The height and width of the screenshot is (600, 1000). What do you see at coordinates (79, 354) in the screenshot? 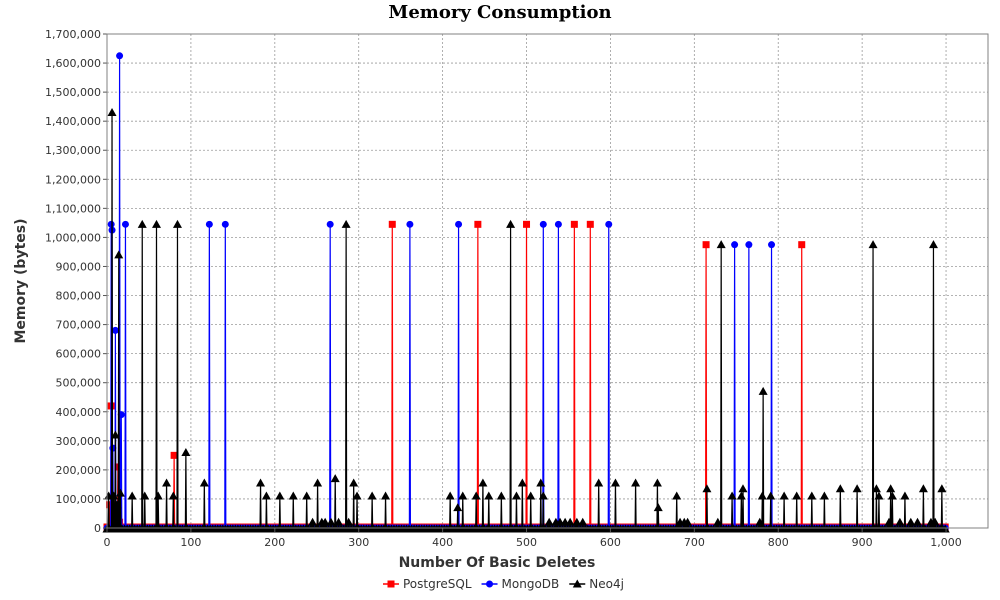
I see `y-tick-label: 600,000` at bounding box center [79, 354].